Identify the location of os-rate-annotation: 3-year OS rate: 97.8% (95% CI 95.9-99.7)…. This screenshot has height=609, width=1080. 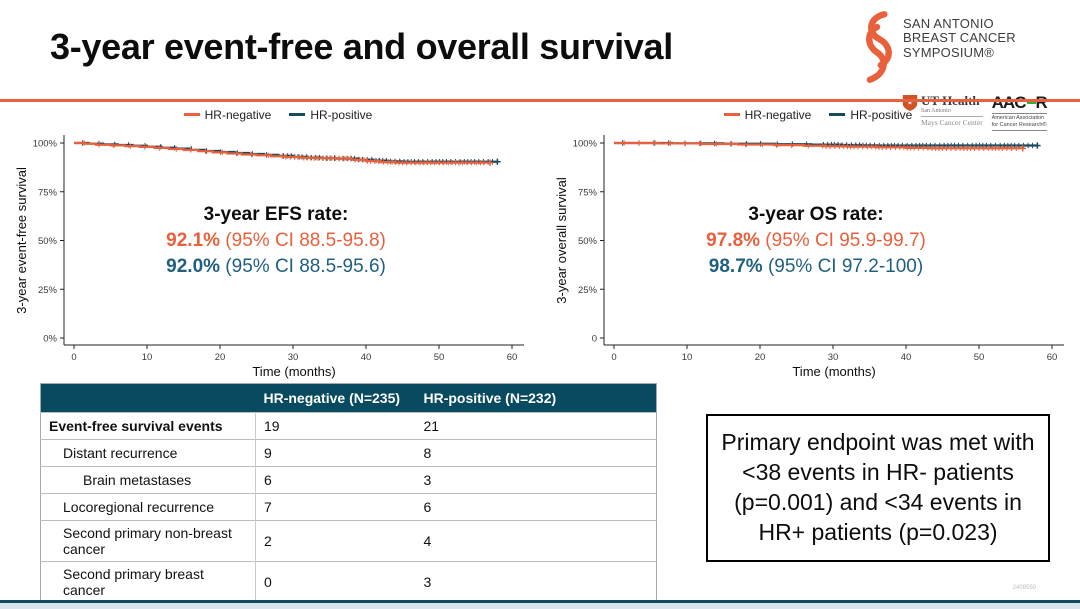
(816, 241).